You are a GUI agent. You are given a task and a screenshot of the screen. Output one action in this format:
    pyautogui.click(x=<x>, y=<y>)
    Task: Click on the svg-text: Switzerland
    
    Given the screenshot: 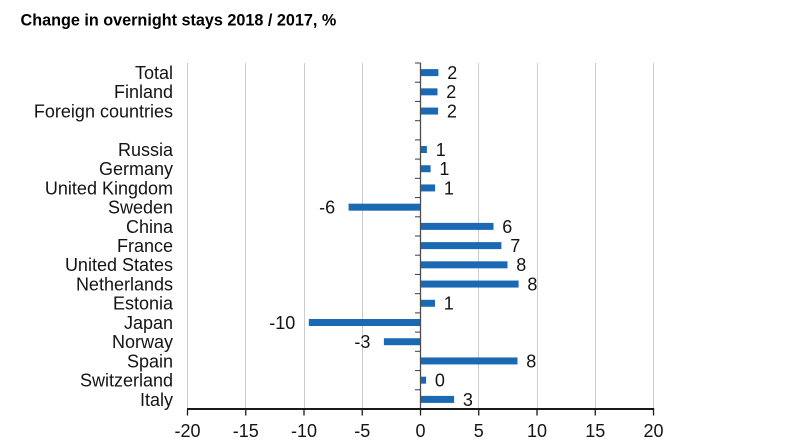 What is the action you would take?
    pyautogui.click(x=126, y=381)
    